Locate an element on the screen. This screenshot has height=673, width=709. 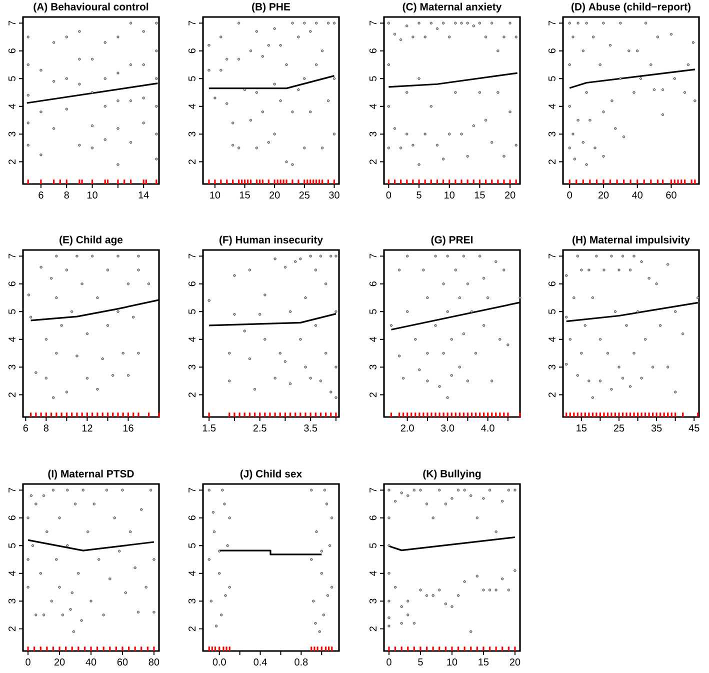
chart-title: (K) Bullying is located at coordinates (452, 475).